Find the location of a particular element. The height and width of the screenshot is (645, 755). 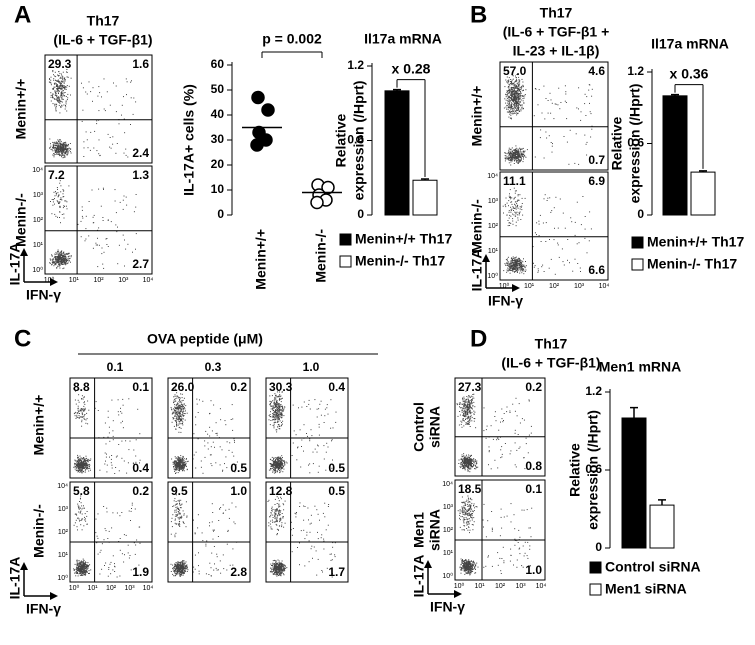

chart-title: Il17a mRNA is located at coordinates (690, 44).